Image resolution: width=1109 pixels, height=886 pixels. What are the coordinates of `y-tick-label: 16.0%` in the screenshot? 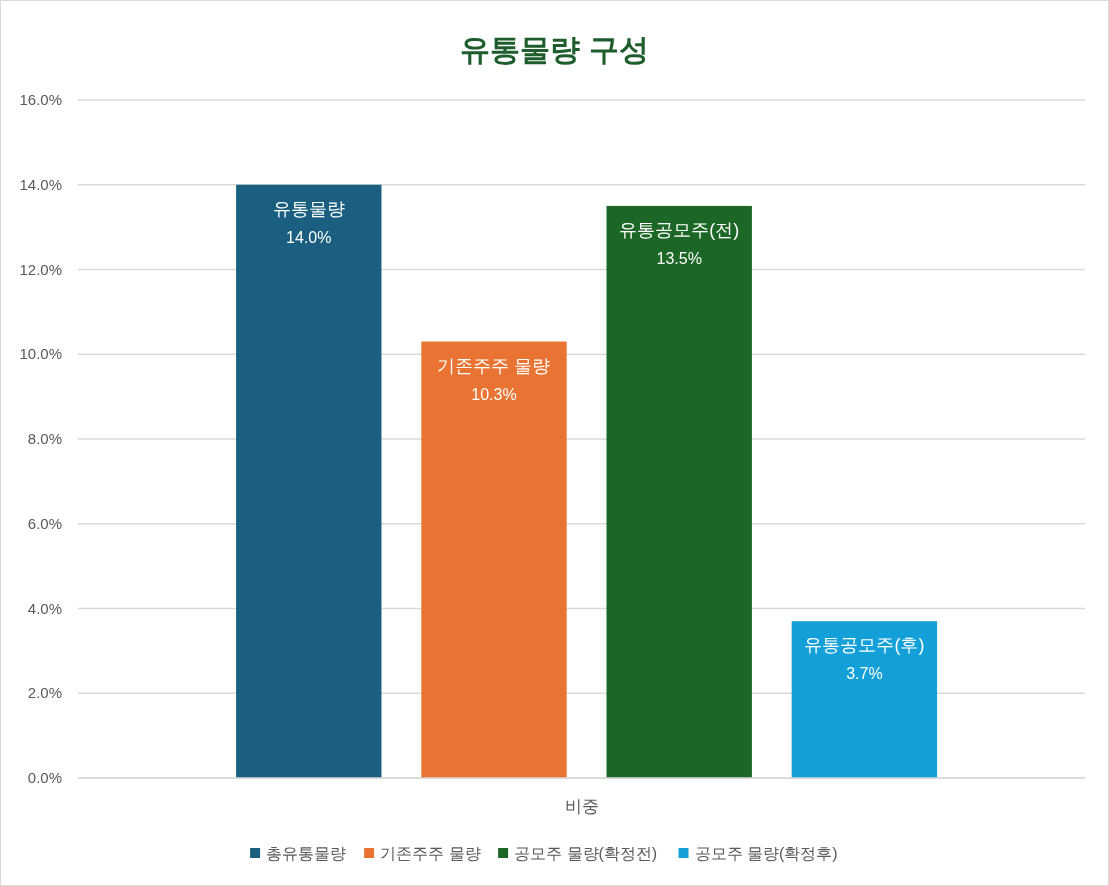 It's located at (40, 99).